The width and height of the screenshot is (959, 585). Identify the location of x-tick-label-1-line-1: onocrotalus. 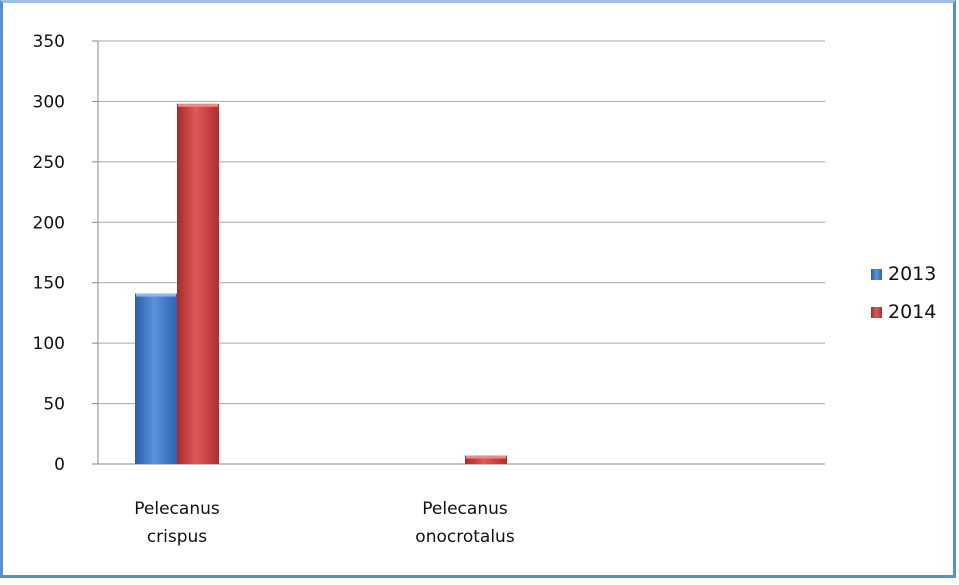
(465, 537).